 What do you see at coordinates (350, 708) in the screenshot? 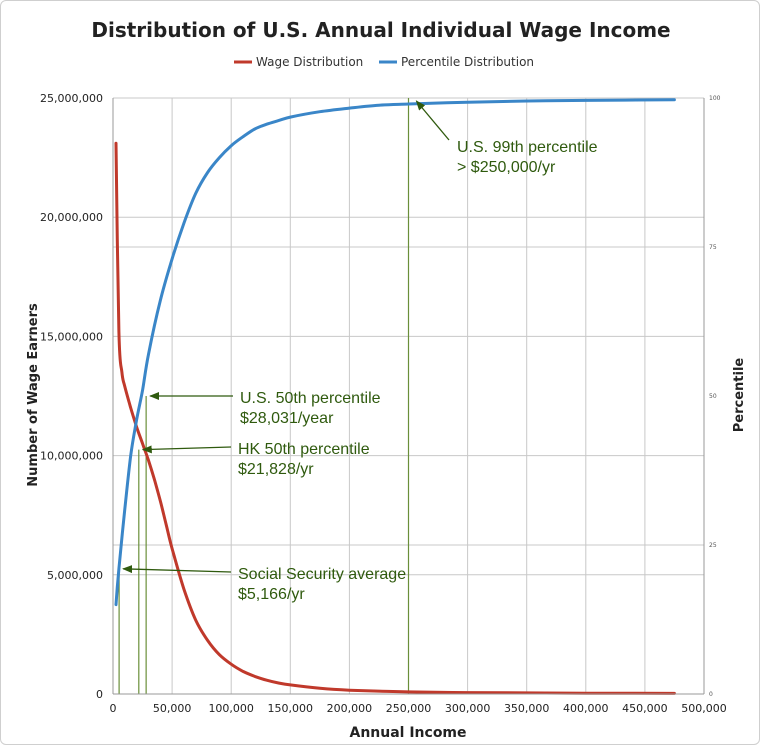
I see `x-tick-label: 200,000` at bounding box center [350, 708].